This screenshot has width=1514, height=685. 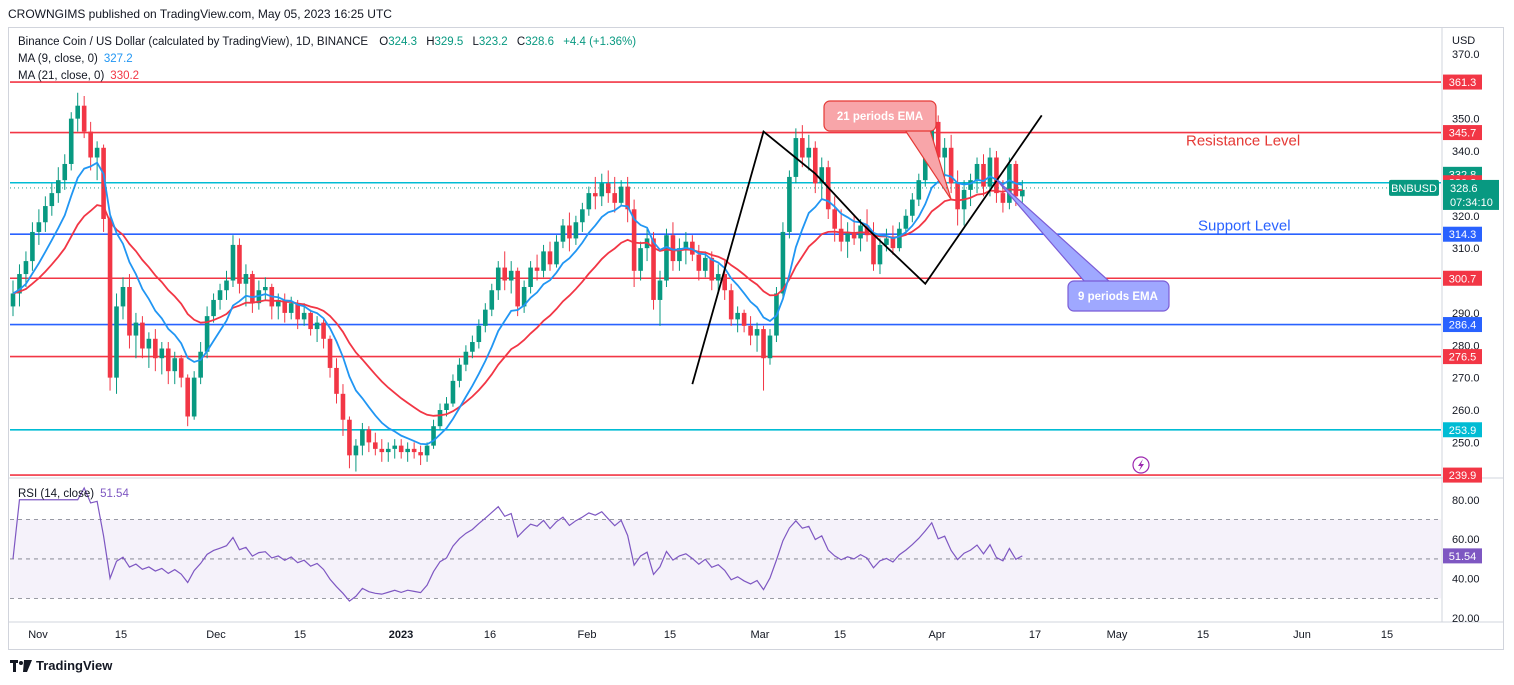 I want to click on level-badge-text: 276.5, so click(x=1463, y=358).